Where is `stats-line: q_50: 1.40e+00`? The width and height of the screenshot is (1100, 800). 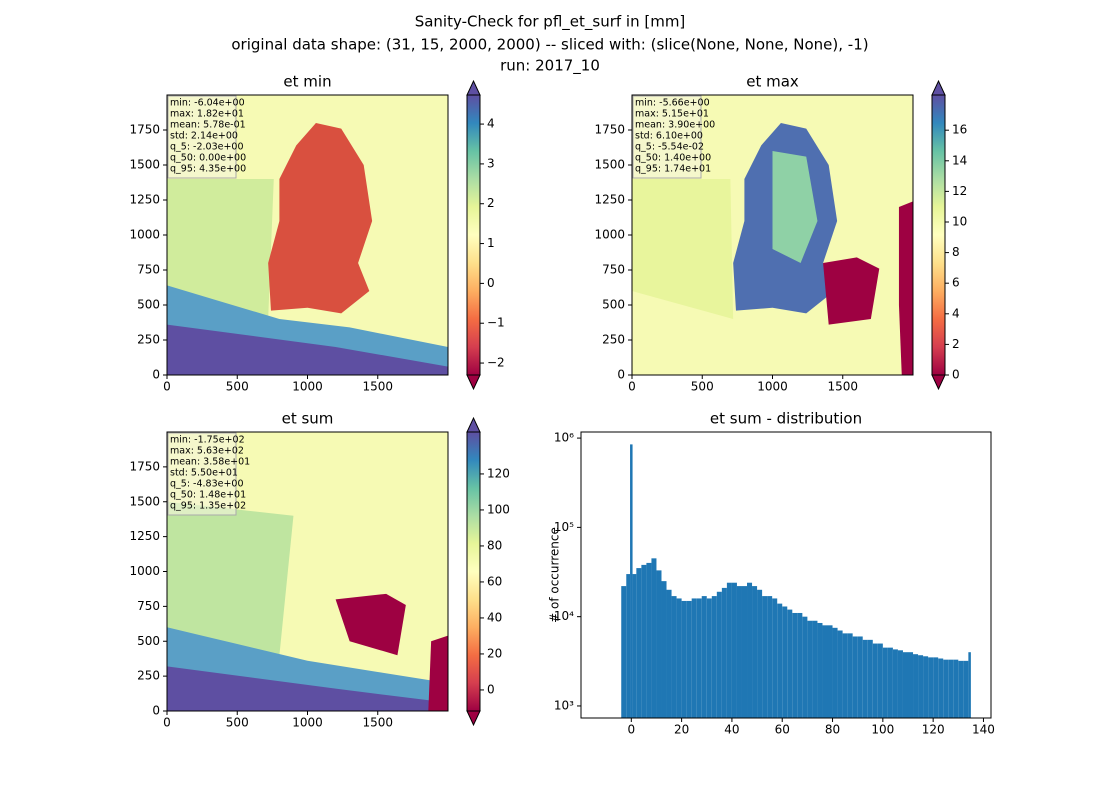
stats-line: q_50: 1.40e+00 is located at coordinates (673, 158).